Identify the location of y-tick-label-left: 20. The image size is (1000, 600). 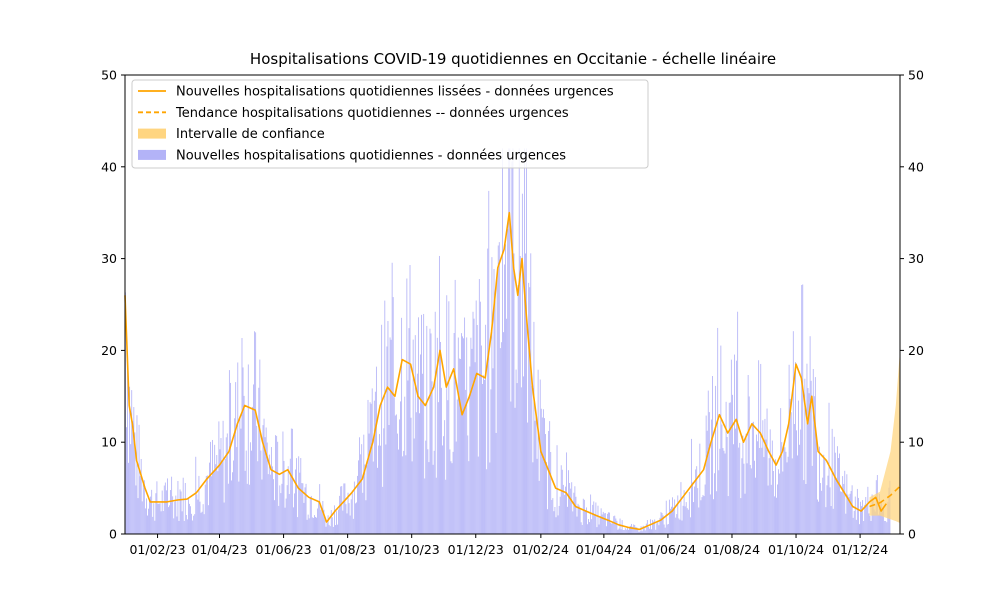
(109, 350).